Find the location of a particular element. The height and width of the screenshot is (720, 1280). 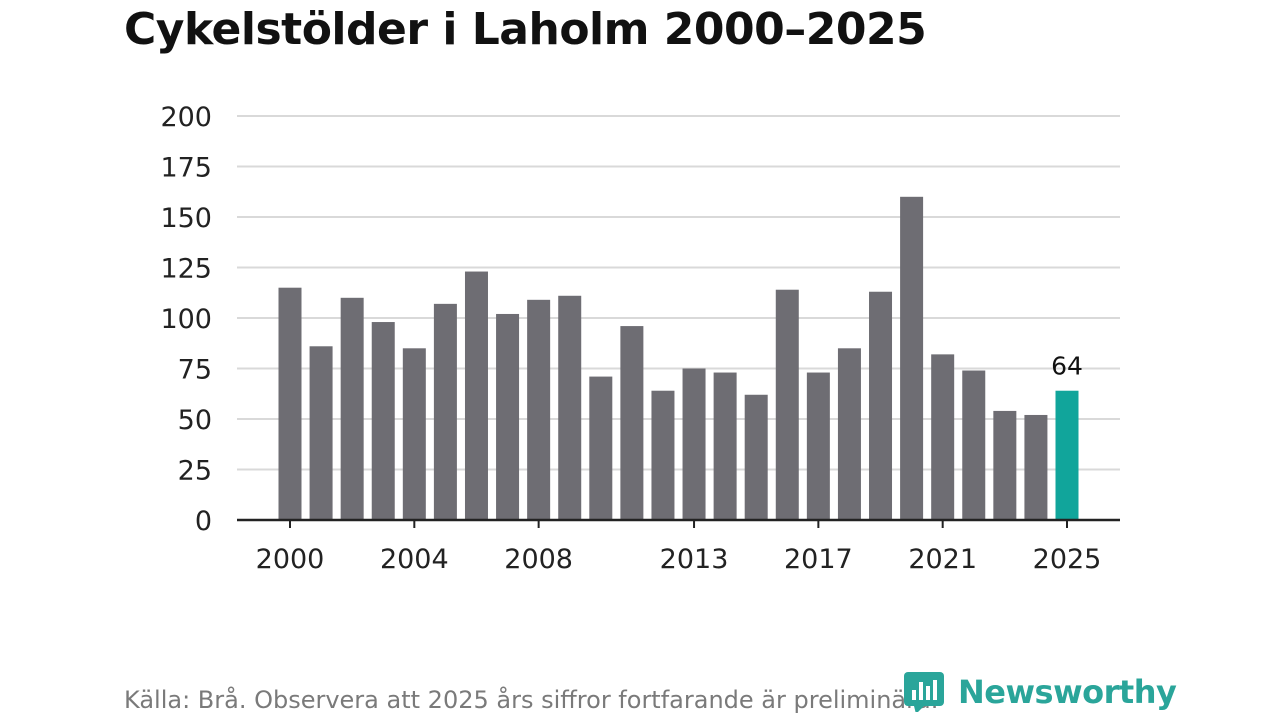

y-axis-ticks: 0 25 50 75 100 125 150 175 200 is located at coordinates (186, 319).